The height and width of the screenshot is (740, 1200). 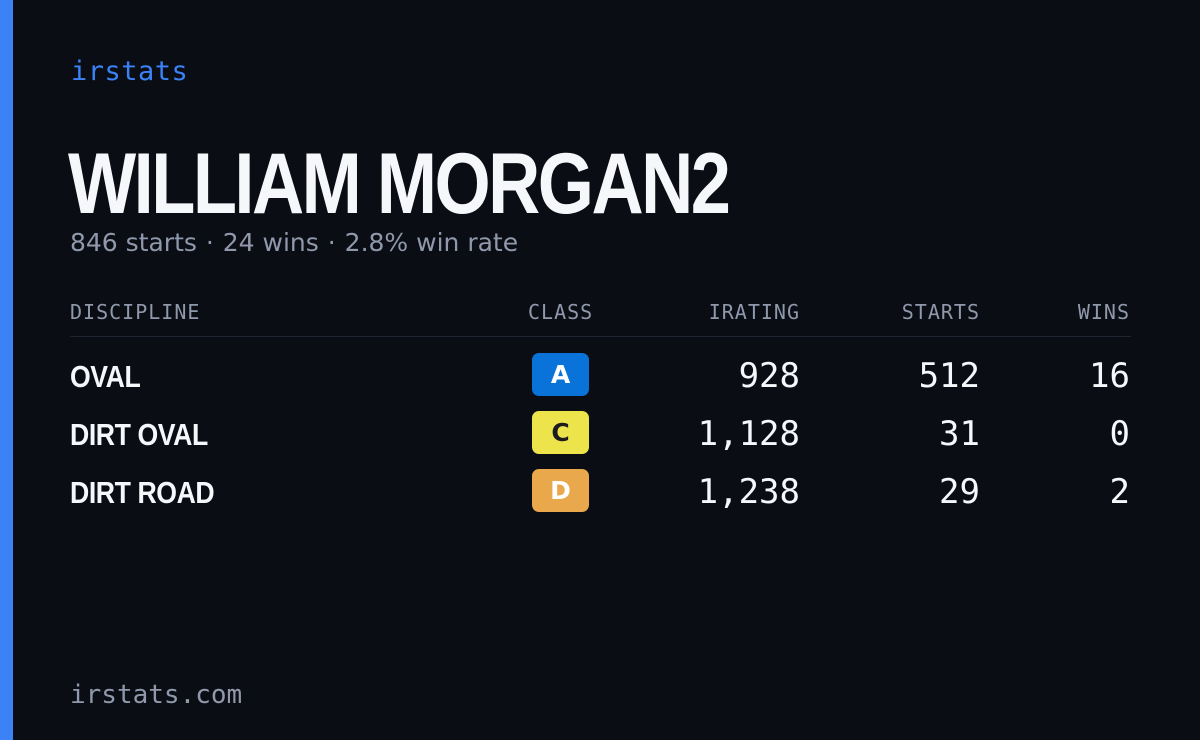 What do you see at coordinates (431, 242) in the screenshot?
I see `winrate-summary: 2.8% win rate` at bounding box center [431, 242].